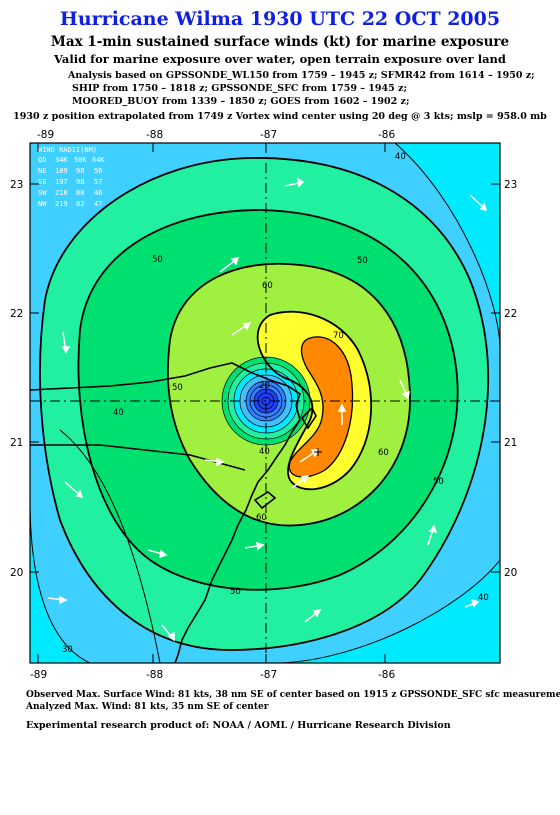 The width and height of the screenshot is (560, 815). I want to click on radii-cell: SE, so click(42, 182).